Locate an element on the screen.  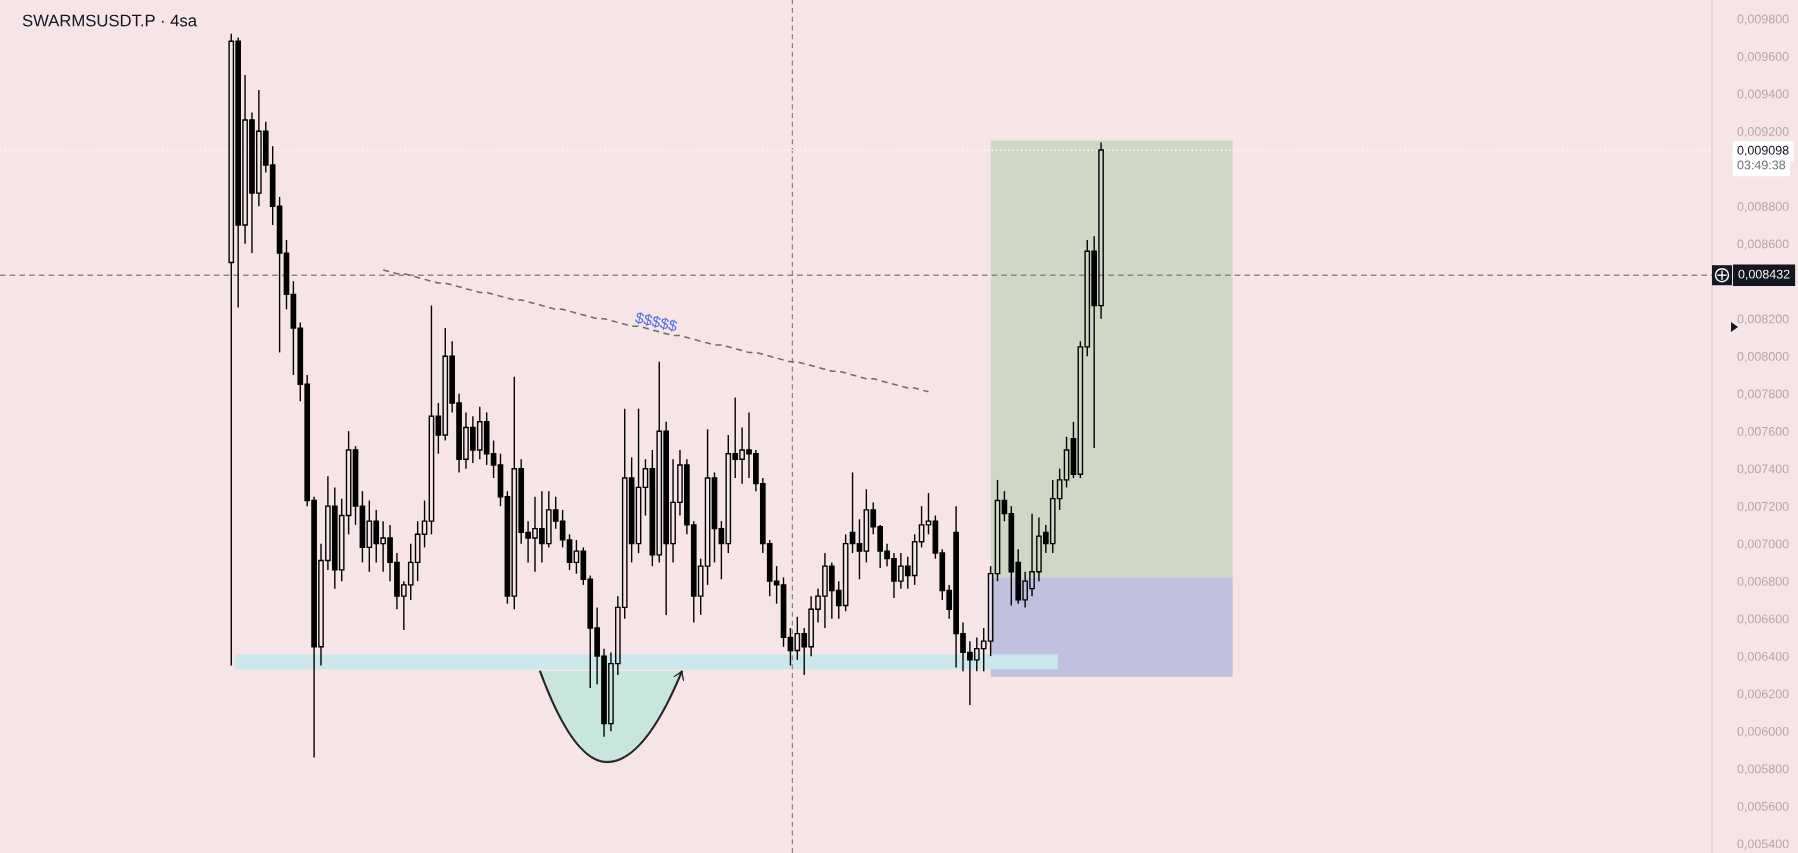
y-tick-label: 0,009800 is located at coordinates (1763, 19).